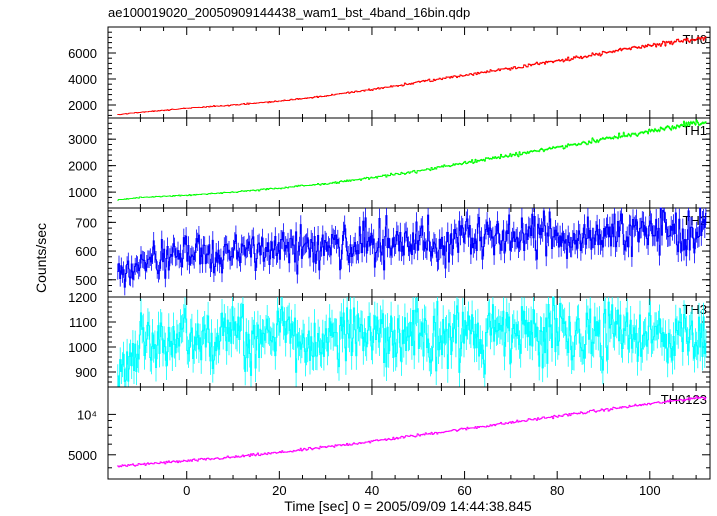 This screenshot has height=516, width=717. Describe the element at coordinates (87, 414) in the screenshot. I see `y-tick-label: 10⁴` at that location.